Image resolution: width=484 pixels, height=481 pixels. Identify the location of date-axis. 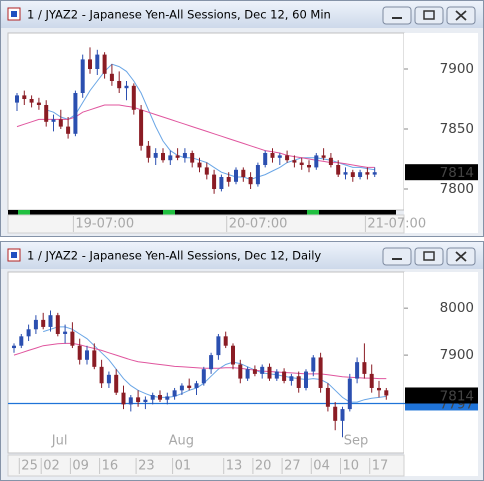
(206, 465).